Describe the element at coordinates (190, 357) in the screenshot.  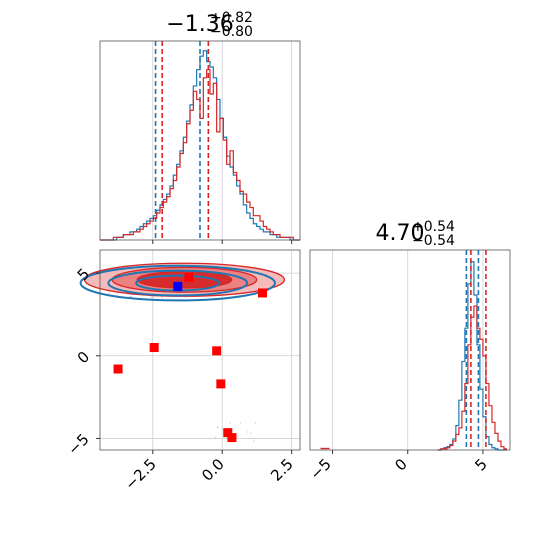
I see `markers` at that location.